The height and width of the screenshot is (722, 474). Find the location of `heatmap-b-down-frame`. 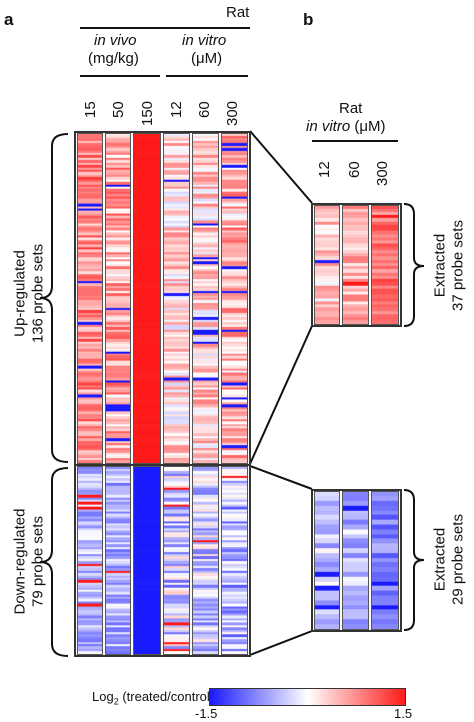

heatmap-b-down-frame is located at coordinates (356, 560).